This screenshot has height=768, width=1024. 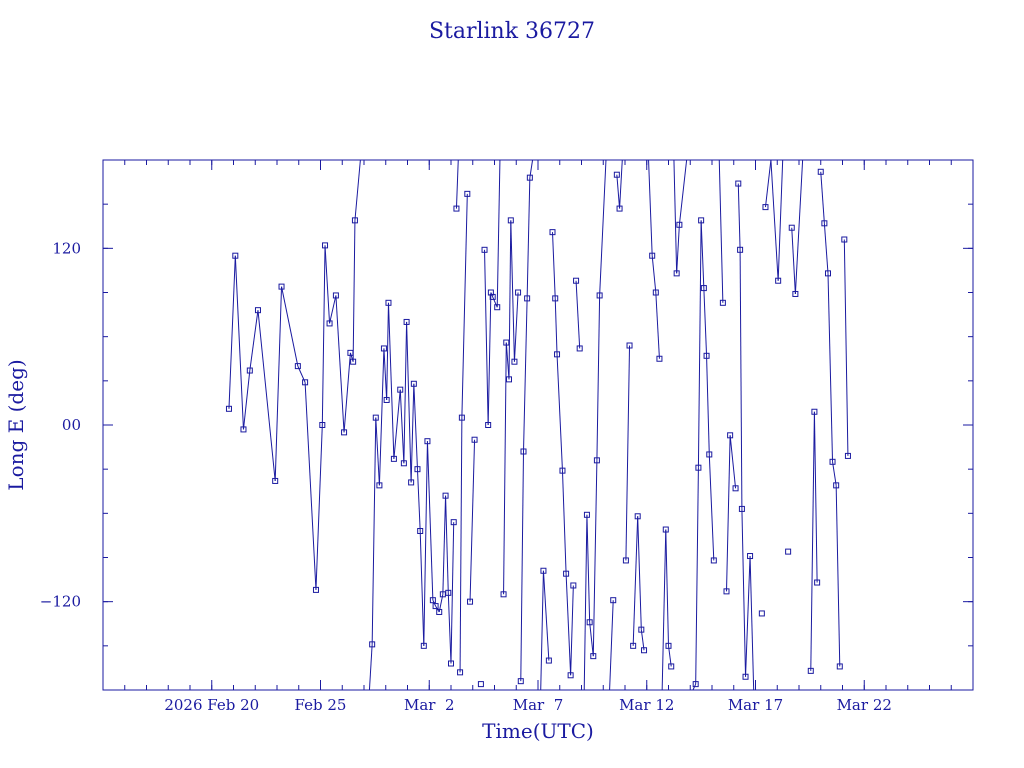 I want to click on x-tick-label: Mar 2, so click(x=429, y=705).